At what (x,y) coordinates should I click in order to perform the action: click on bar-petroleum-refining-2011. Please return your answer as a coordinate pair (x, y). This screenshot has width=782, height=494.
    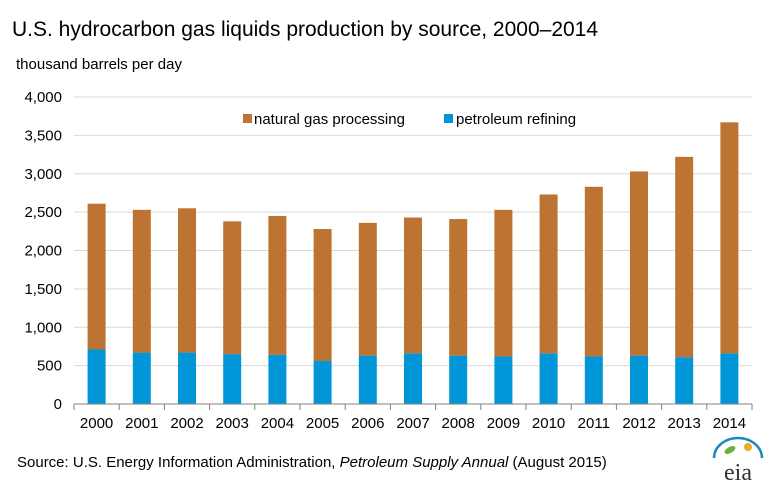
    Looking at the image, I should click on (593, 380).